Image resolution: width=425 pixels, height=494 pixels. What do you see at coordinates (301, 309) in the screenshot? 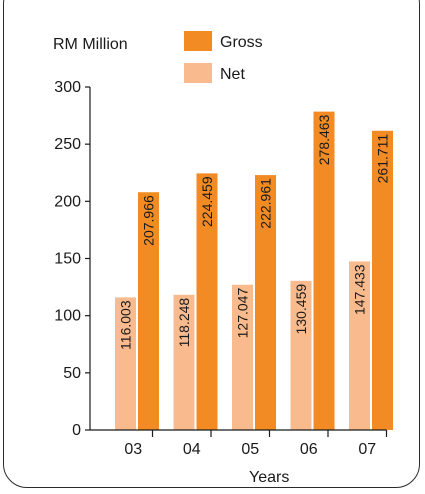
I see `value-label: 130.459` at bounding box center [301, 309].